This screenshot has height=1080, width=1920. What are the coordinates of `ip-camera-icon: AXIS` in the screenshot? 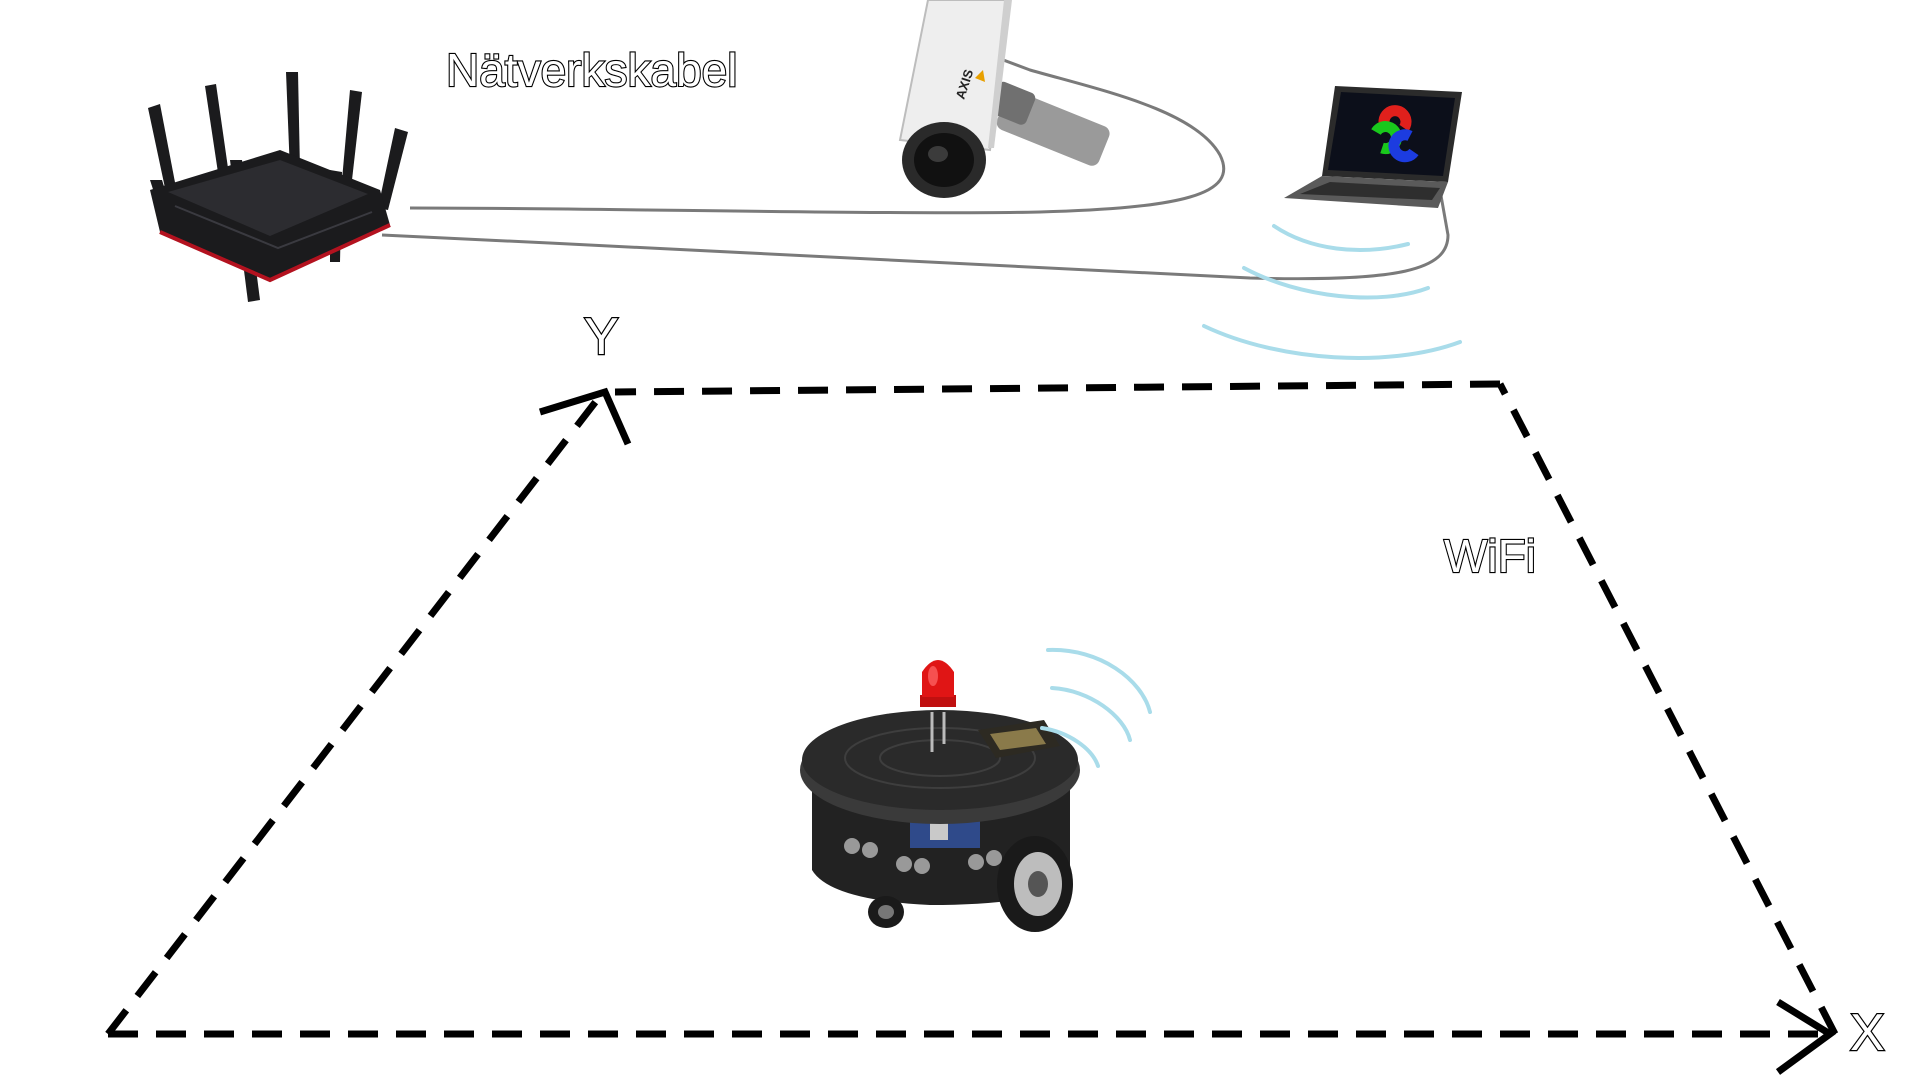 It's located at (1004, 99).